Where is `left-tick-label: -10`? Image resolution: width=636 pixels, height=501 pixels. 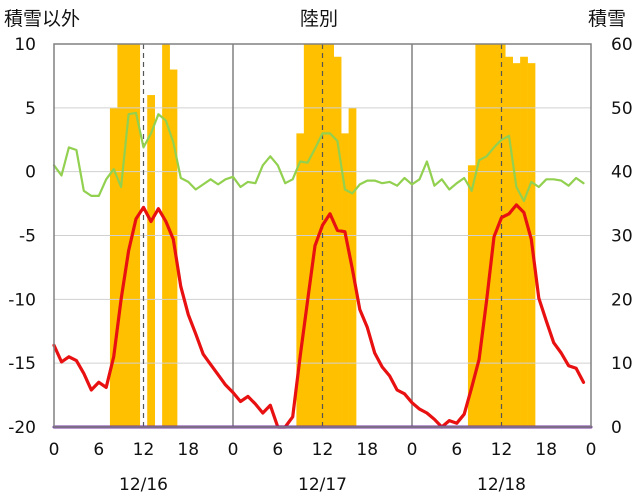 left-tick-label: -10 is located at coordinates (22, 300).